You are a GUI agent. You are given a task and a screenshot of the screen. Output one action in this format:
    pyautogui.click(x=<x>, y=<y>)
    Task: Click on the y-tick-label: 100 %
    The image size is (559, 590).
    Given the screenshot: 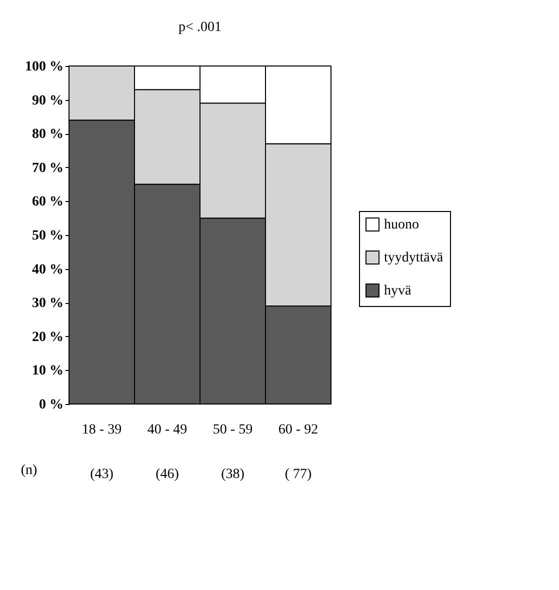 What is the action you would take?
    pyautogui.click(x=44, y=67)
    